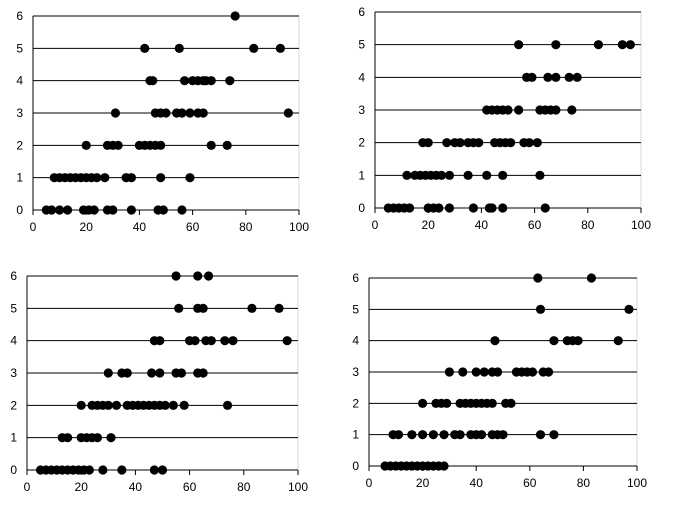  What do you see at coordinates (355, 466) in the screenshot?
I see `y-tick-label: 0` at bounding box center [355, 466].